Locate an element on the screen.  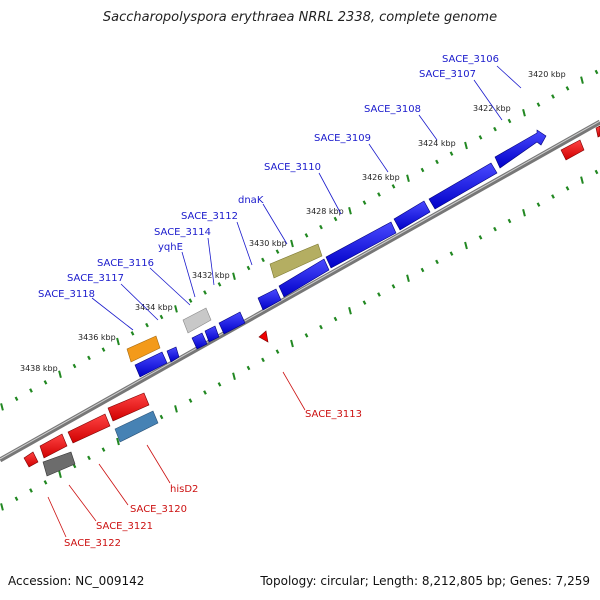
gene-label: dnaK is located at coordinates (251, 200).